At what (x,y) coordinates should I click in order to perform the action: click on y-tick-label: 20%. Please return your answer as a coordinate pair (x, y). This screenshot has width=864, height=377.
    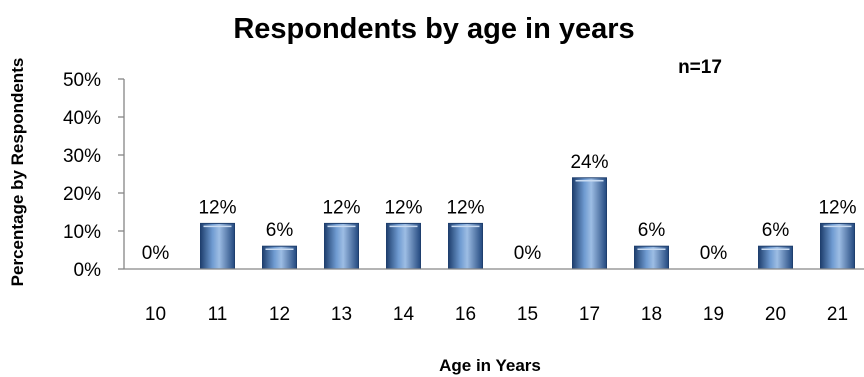
    Looking at the image, I should click on (82, 194).